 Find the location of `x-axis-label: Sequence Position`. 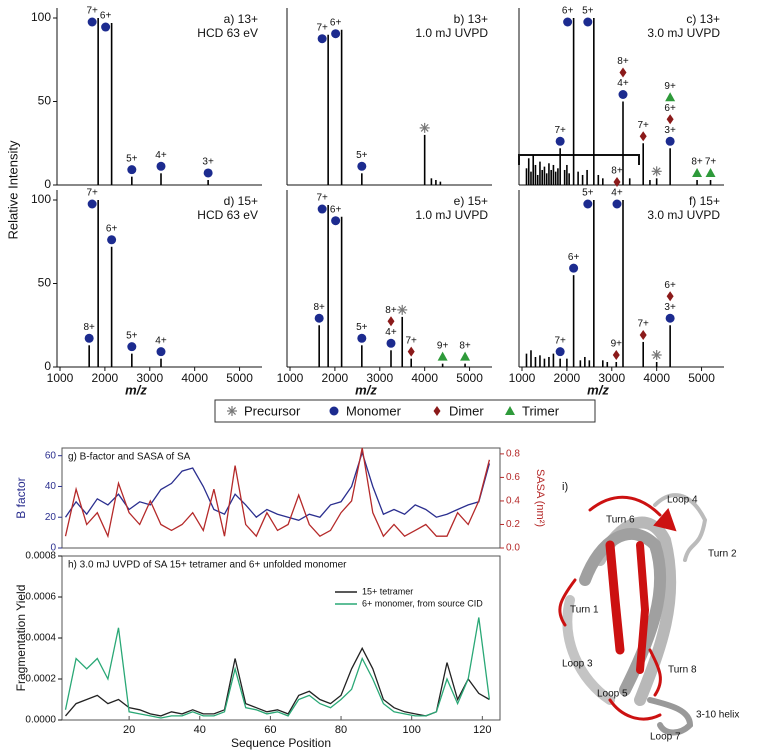

x-axis-label: Sequence Position is located at coordinates (281, 743).